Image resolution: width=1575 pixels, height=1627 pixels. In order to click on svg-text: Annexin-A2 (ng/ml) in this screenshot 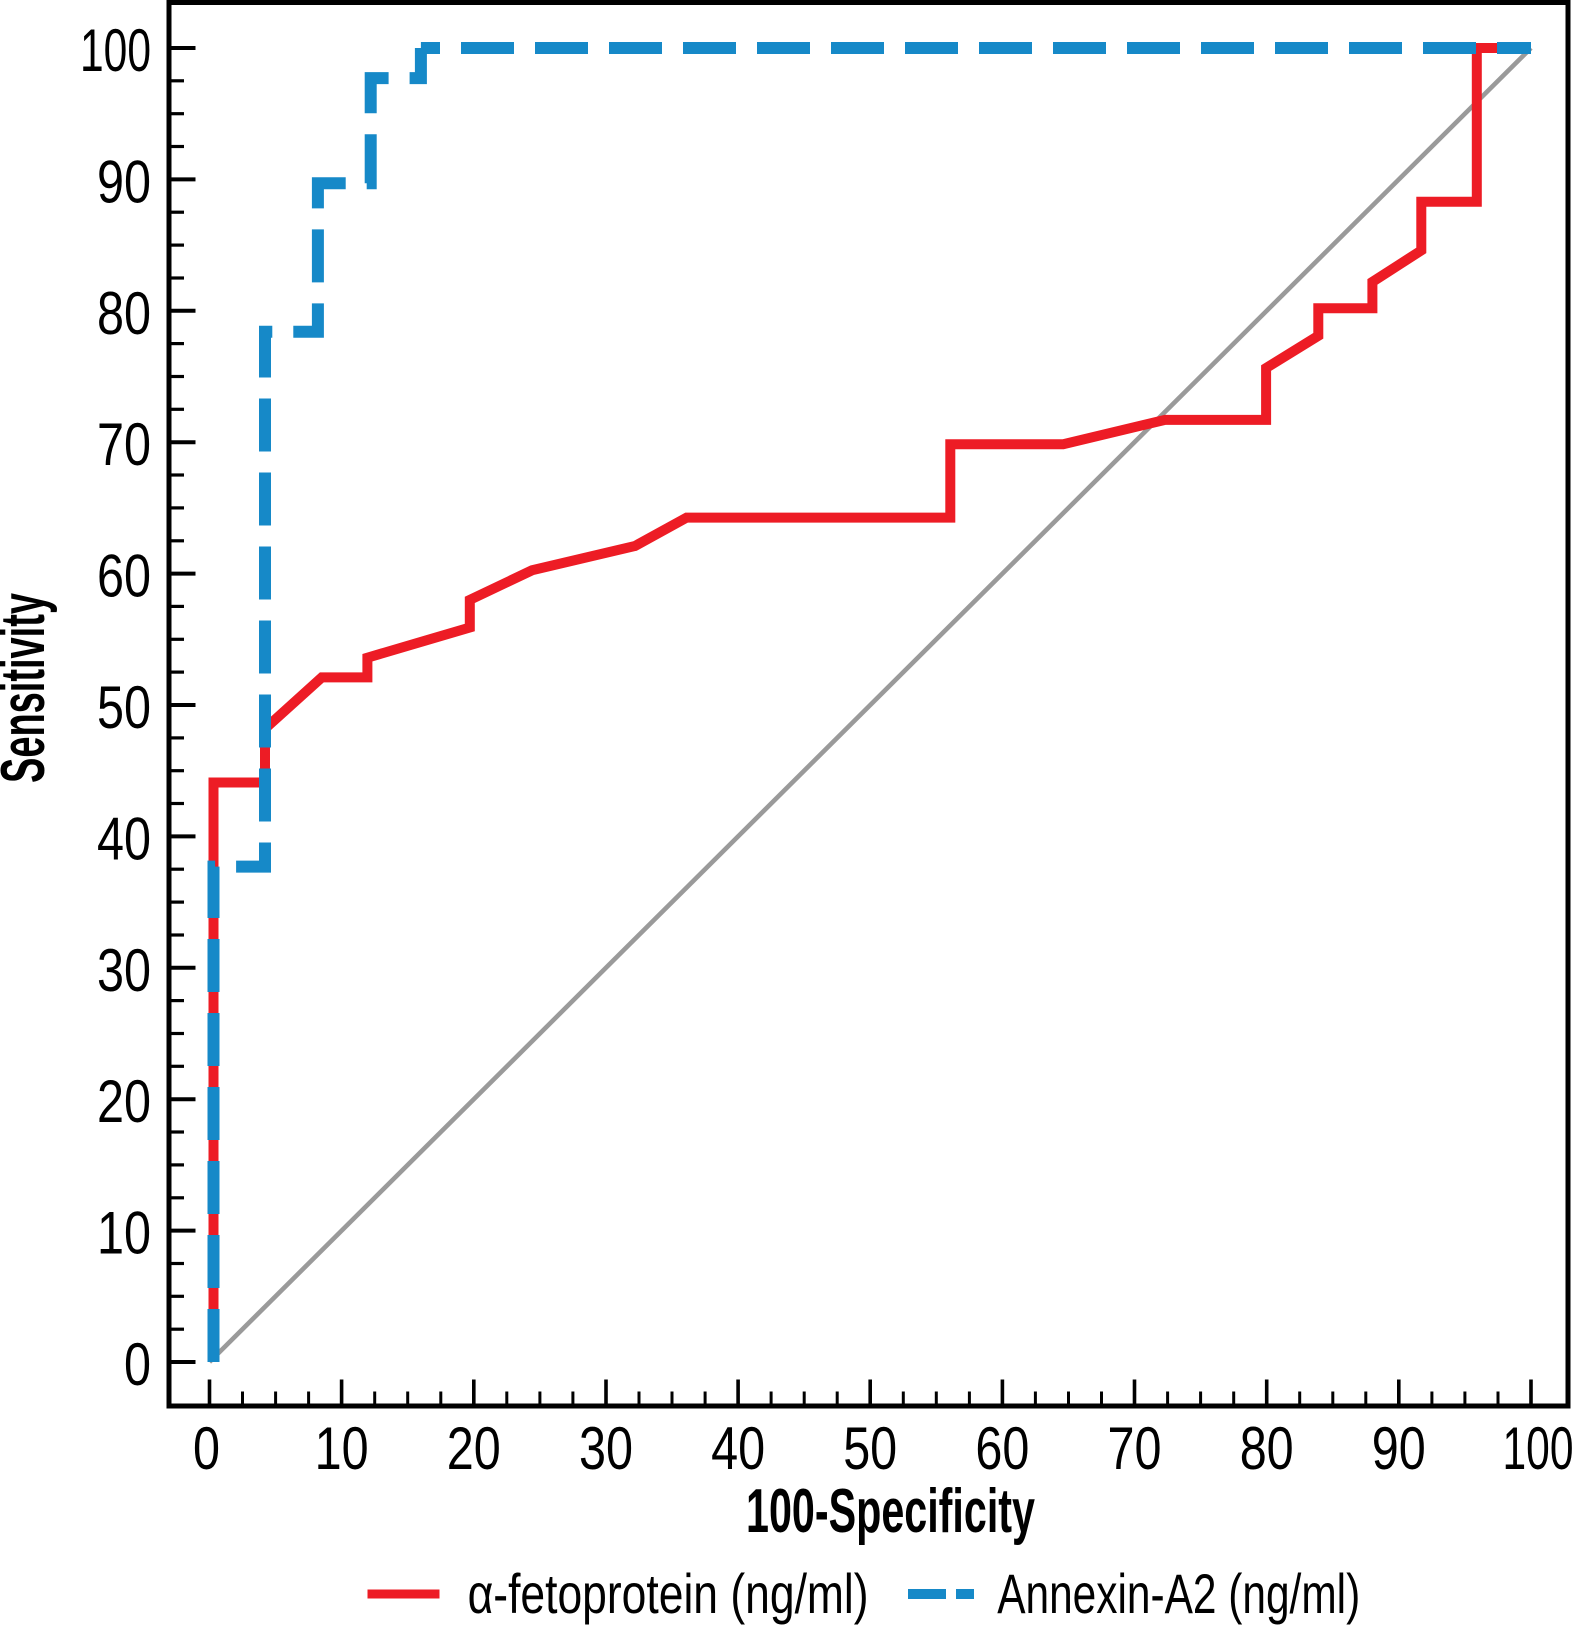, I will do `click(1178, 1593)`.